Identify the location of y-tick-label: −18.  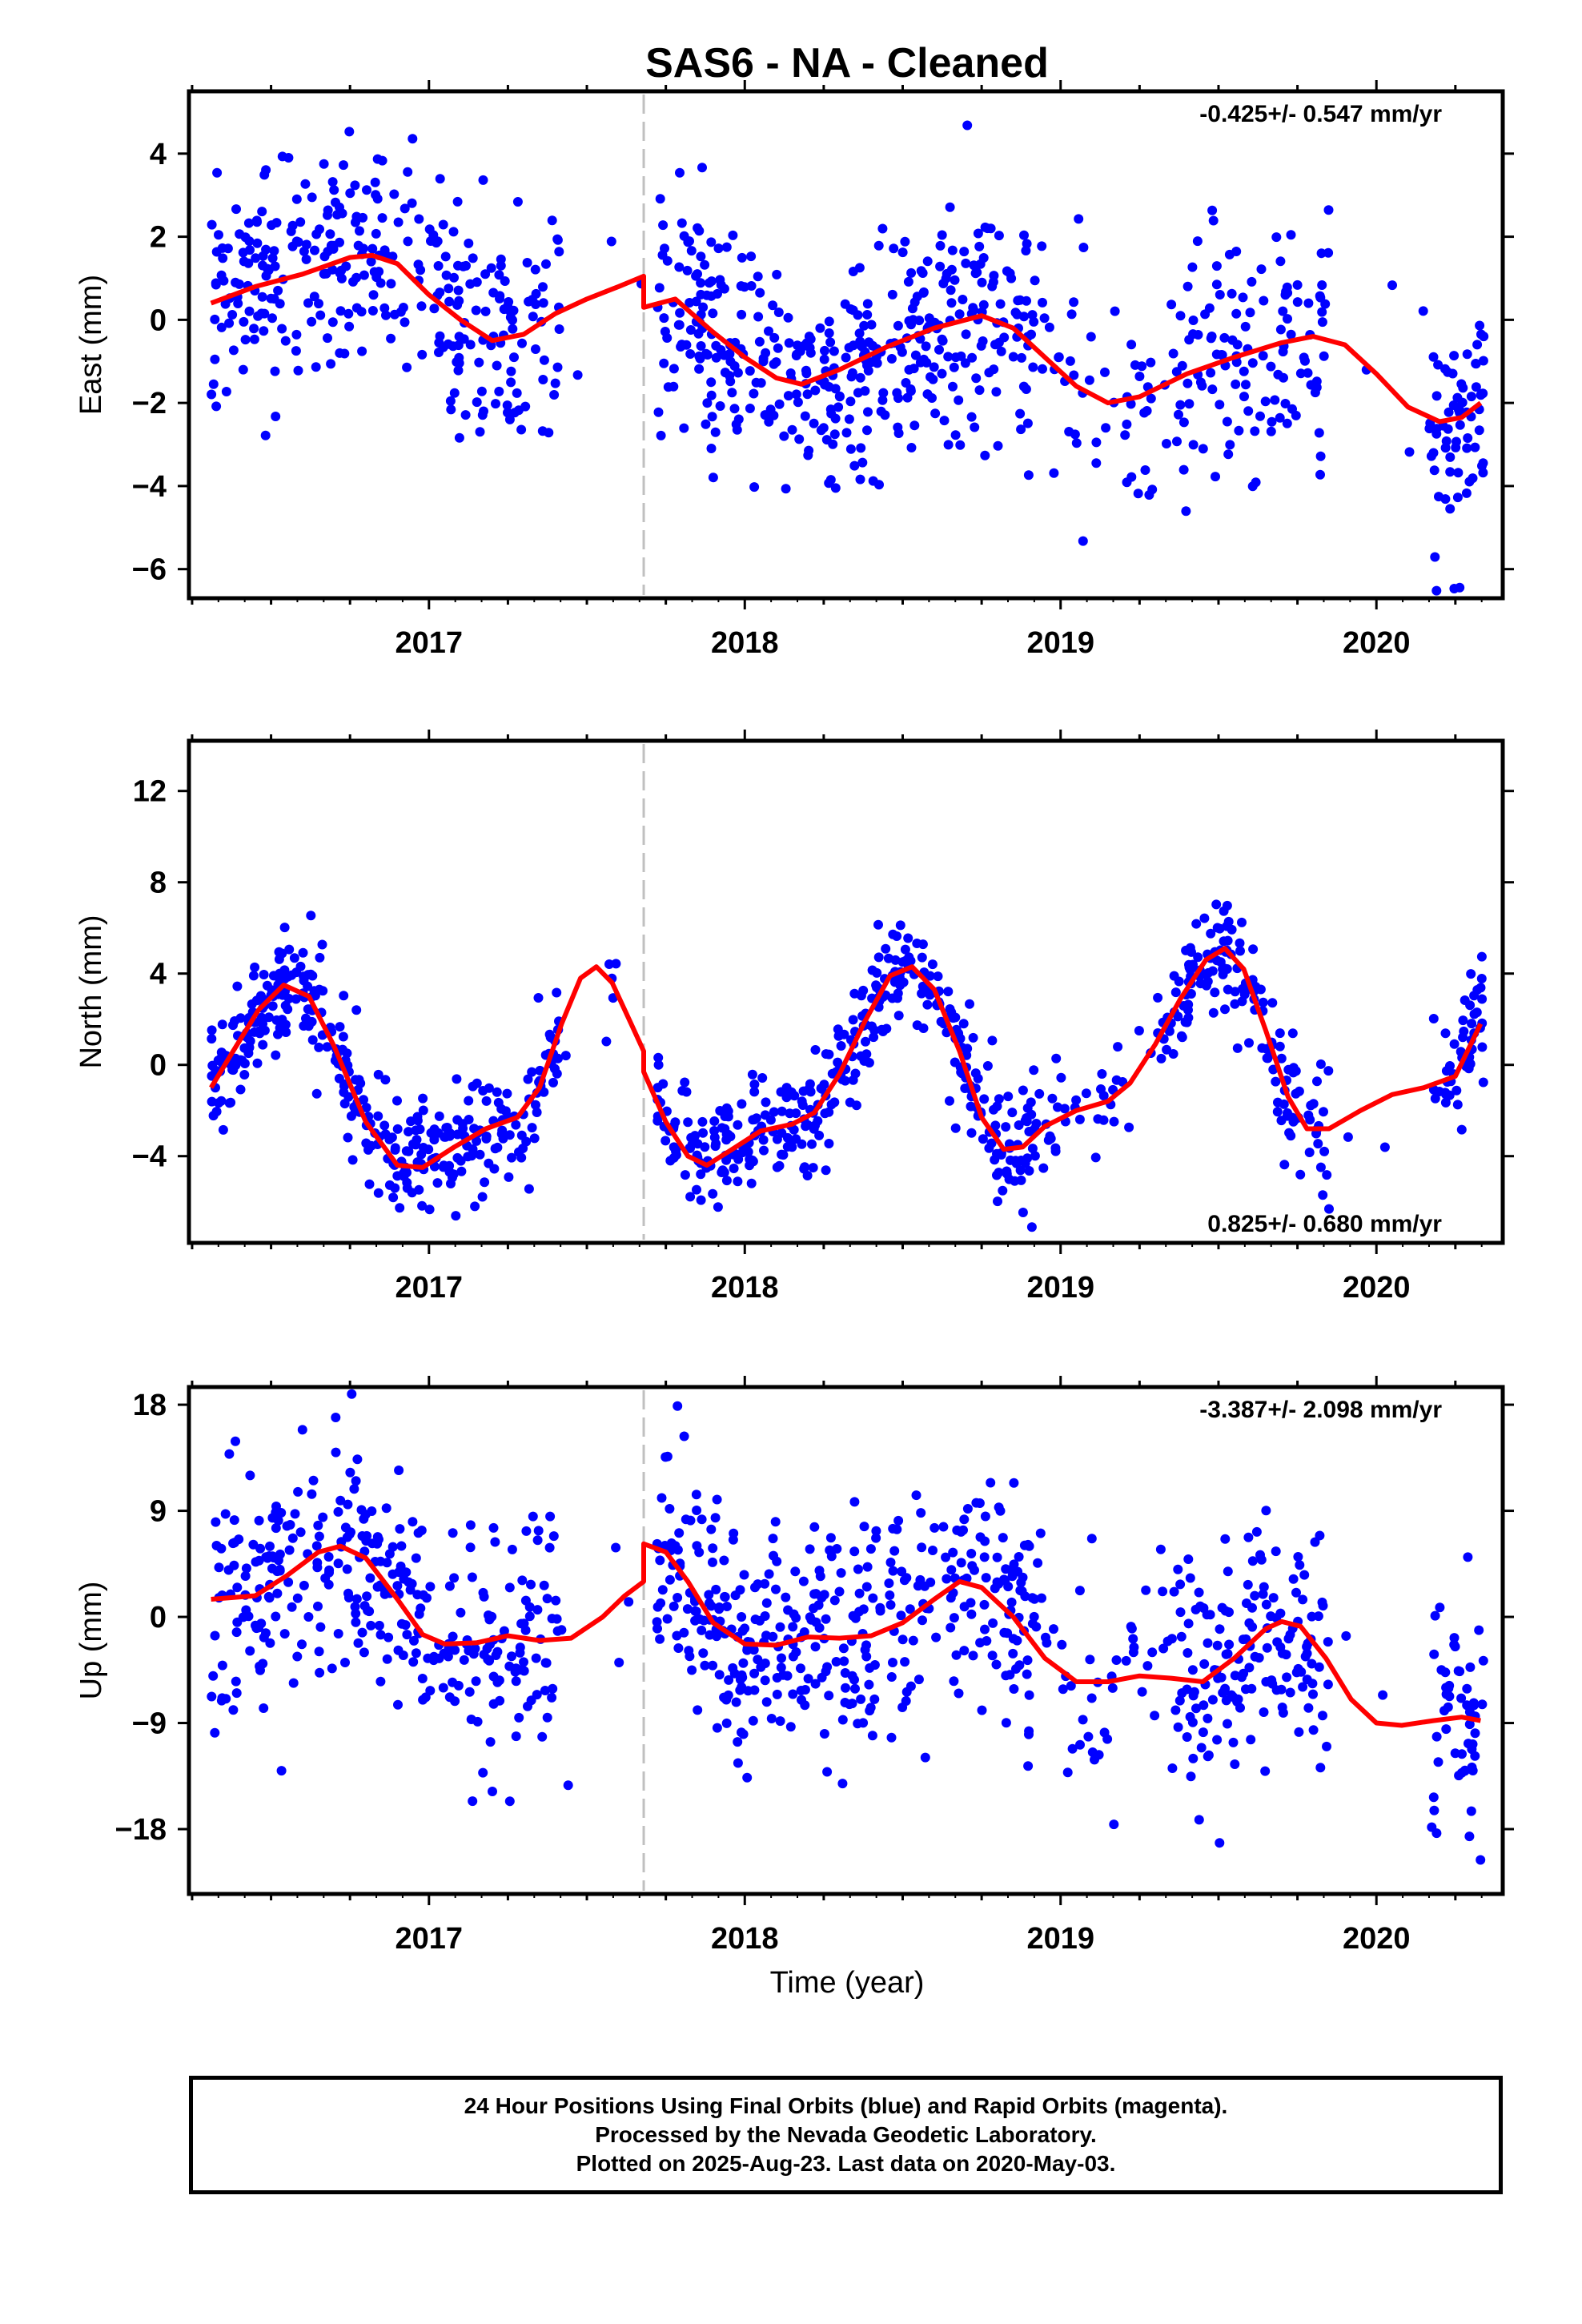
(141, 1830).